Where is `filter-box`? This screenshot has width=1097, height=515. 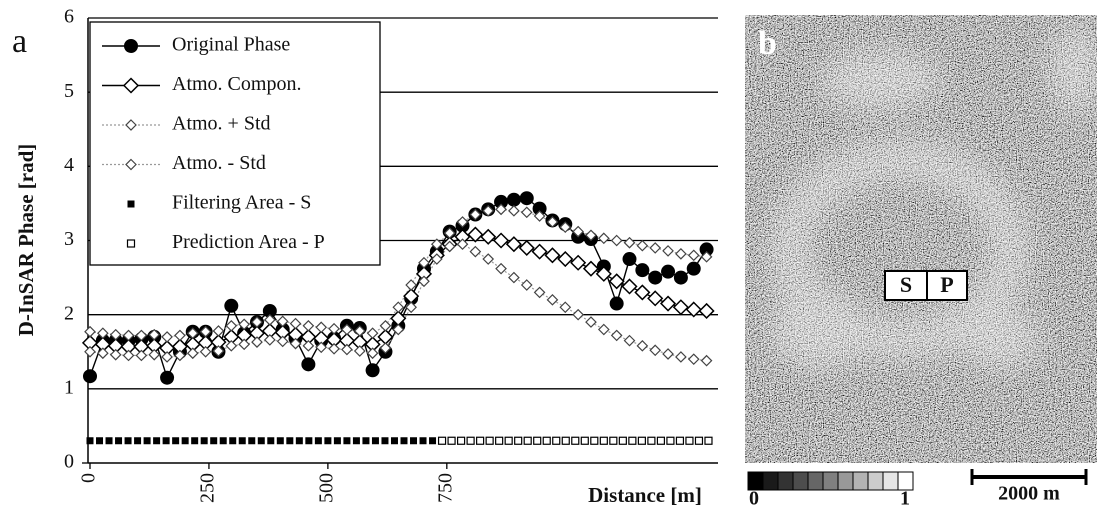 filter-box is located at coordinates (906, 285).